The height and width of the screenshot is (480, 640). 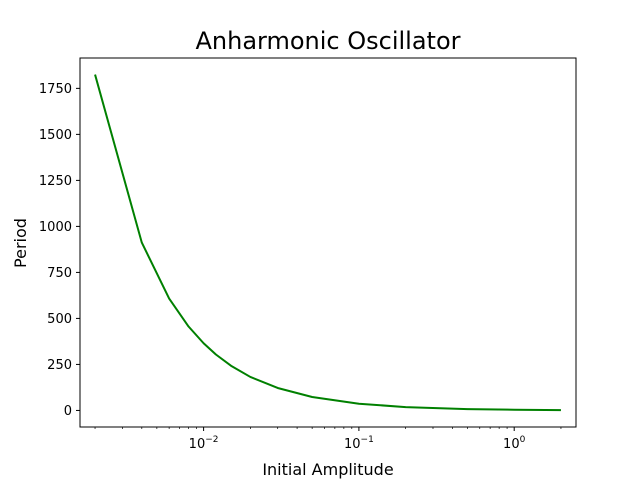 What do you see at coordinates (55, 135) in the screenshot?
I see `y-tick-label: 1500` at bounding box center [55, 135].